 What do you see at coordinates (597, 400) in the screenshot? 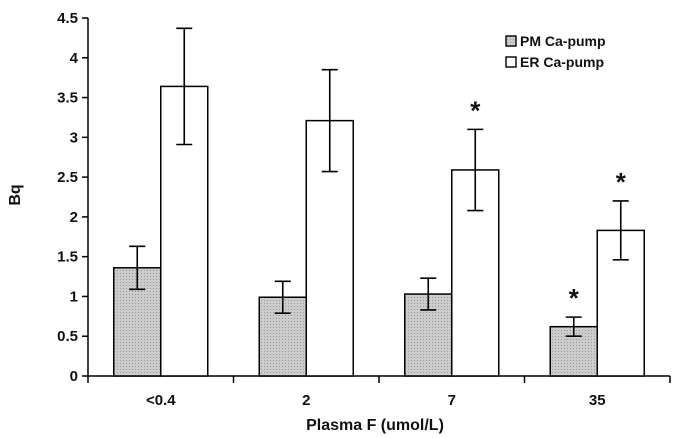
I see `x-tick-label: 35` at bounding box center [597, 400].